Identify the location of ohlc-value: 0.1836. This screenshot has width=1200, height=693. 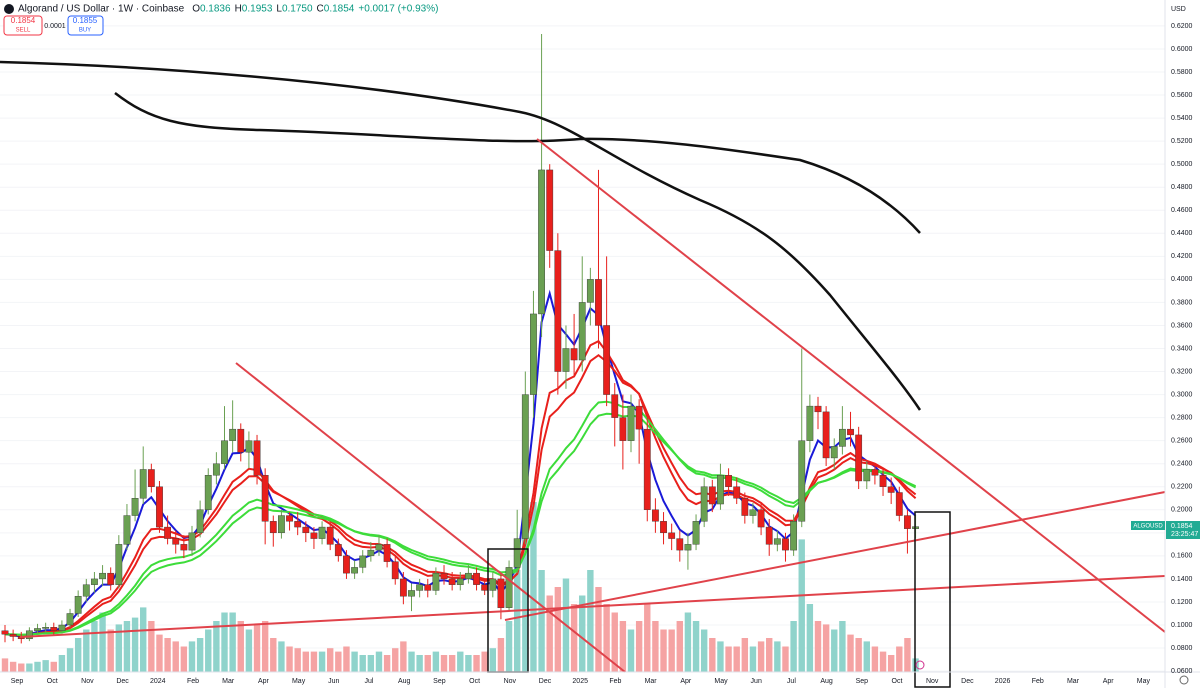
(215, 9).